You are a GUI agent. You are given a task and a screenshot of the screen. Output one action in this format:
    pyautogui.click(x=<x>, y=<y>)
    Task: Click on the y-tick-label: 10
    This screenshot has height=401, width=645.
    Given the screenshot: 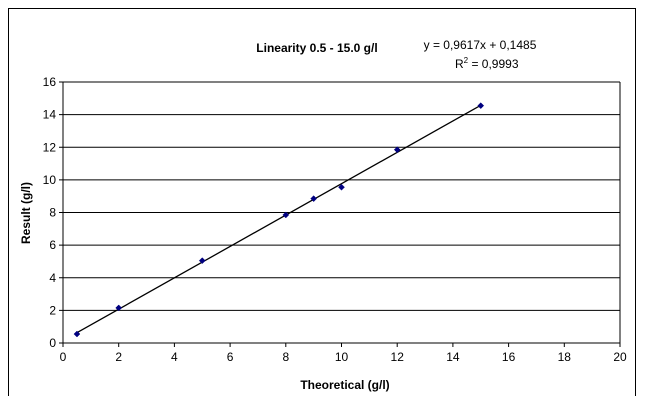 What is the action you would take?
    pyautogui.click(x=50, y=180)
    